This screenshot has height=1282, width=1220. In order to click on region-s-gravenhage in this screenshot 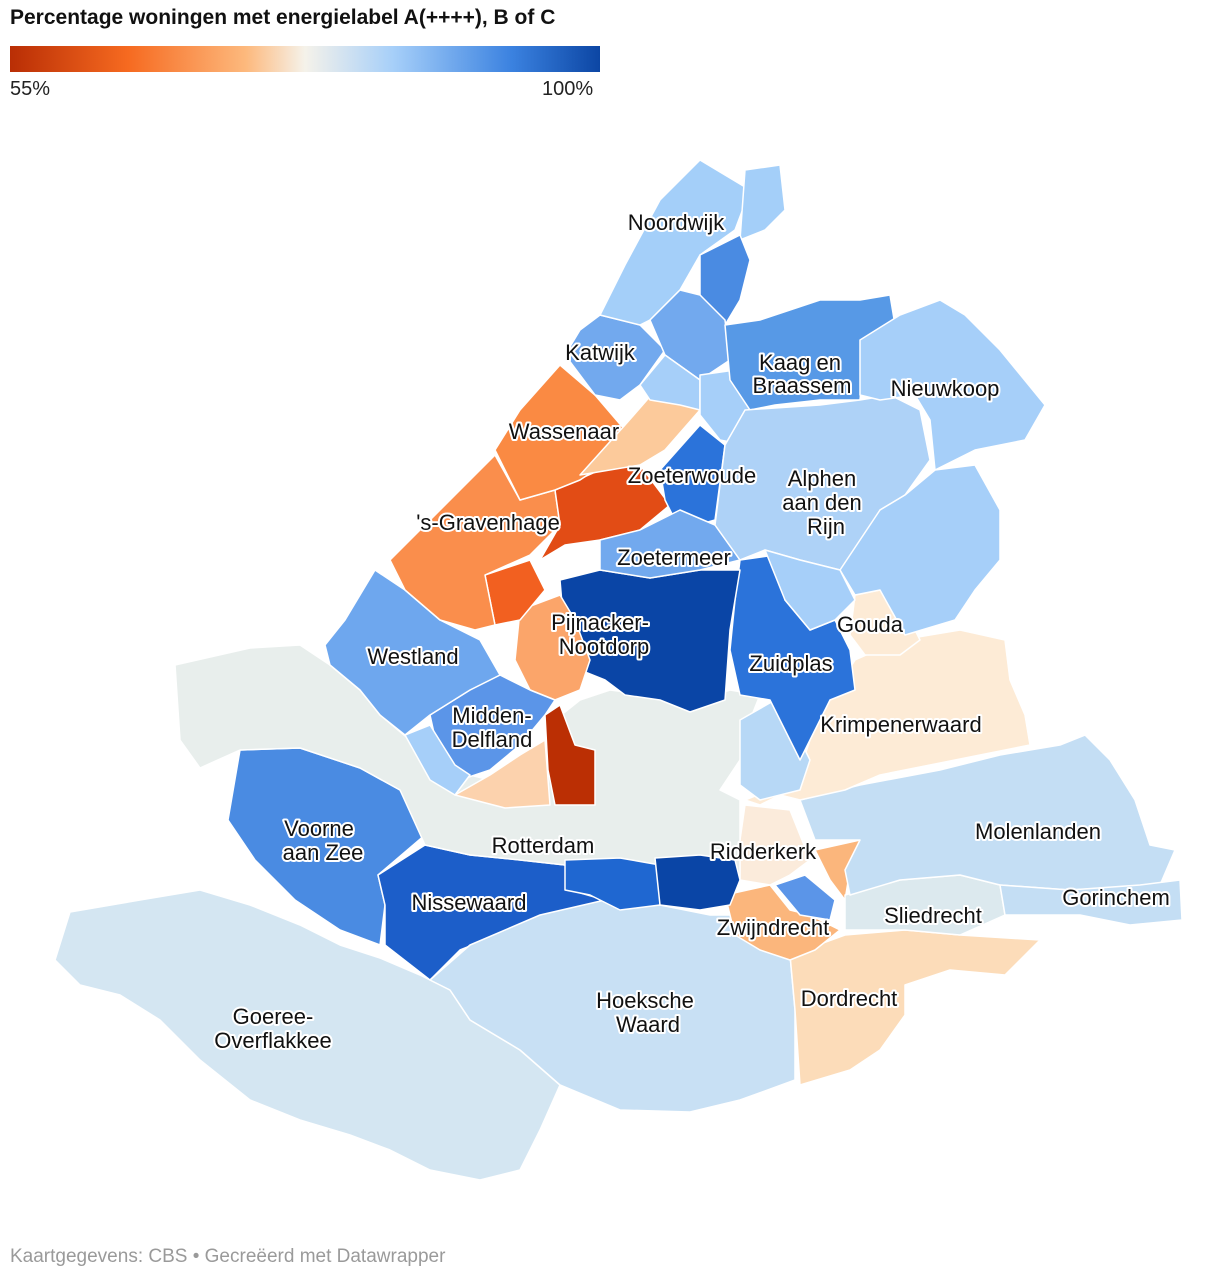, I will do `click(475, 542)`.